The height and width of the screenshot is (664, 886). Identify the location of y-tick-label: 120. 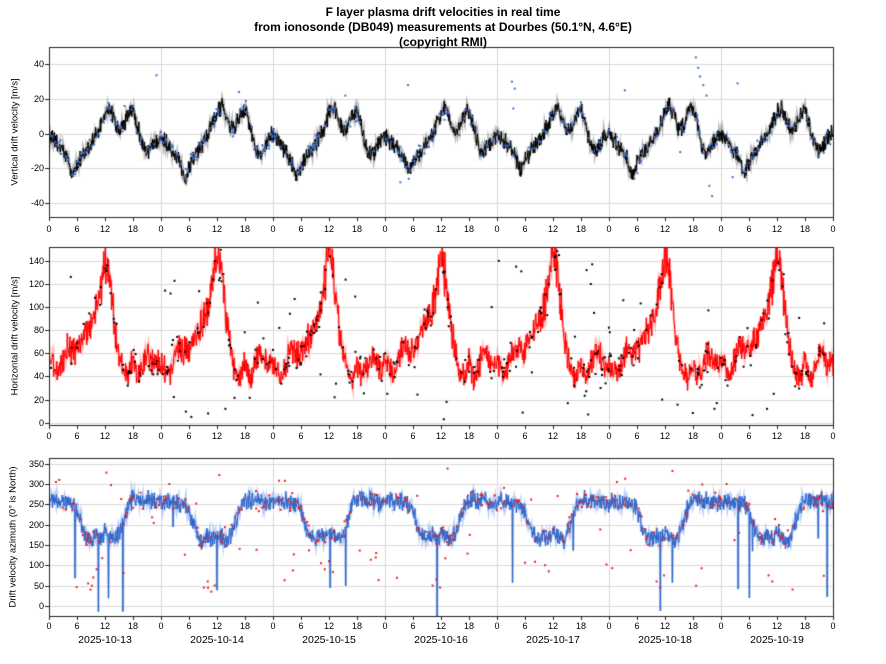
(36, 284).